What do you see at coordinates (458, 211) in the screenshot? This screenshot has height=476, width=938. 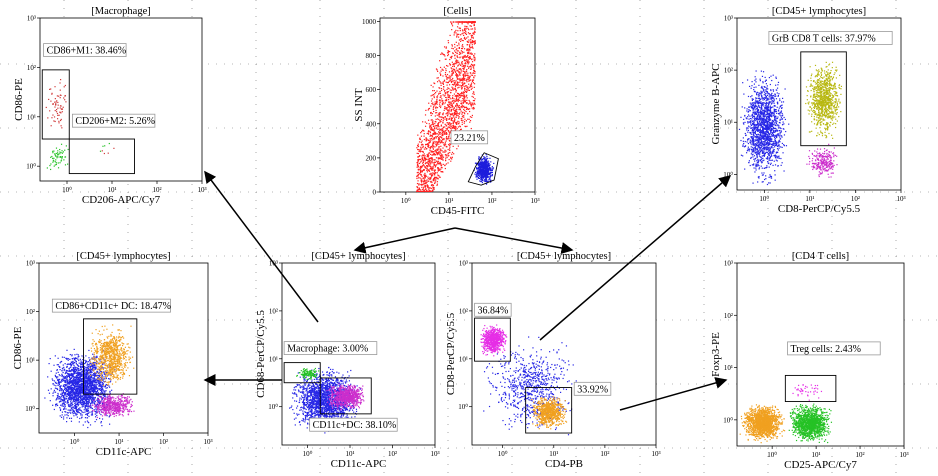 I see `x-axis-label: CD45-FITC` at bounding box center [458, 211].